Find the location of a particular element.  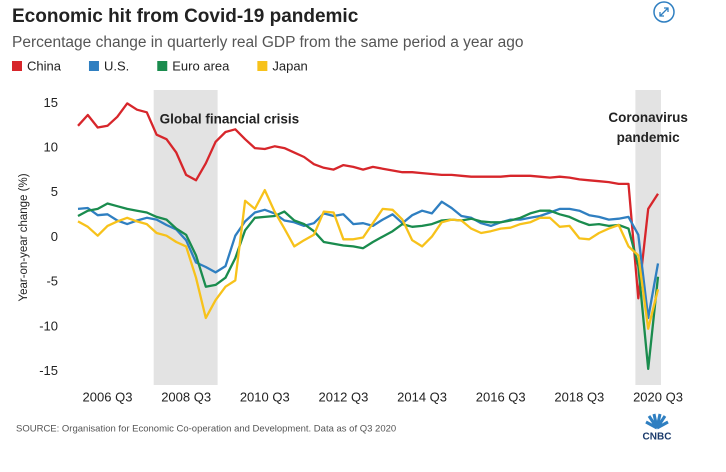

annotation-line: Coronavirus is located at coordinates (648, 117).